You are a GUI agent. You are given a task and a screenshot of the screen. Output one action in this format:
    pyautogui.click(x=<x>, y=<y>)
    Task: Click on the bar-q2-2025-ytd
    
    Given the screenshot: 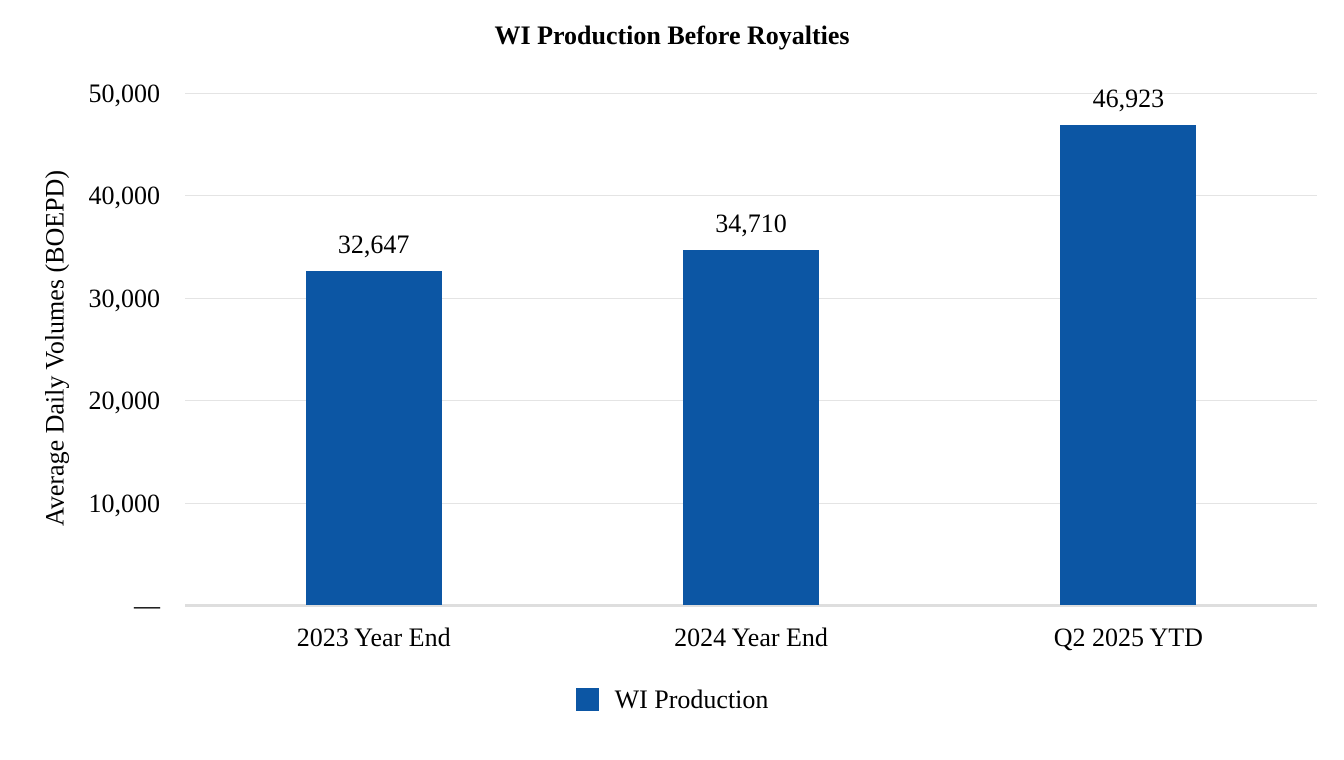 What is the action you would take?
    pyautogui.click(x=1128, y=364)
    